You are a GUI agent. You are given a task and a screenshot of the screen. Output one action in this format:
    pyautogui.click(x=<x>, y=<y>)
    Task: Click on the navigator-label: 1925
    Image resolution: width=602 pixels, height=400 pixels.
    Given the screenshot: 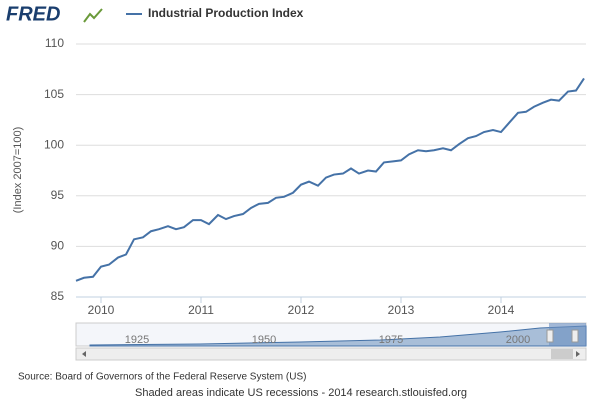 What is the action you would take?
    pyautogui.click(x=137, y=340)
    